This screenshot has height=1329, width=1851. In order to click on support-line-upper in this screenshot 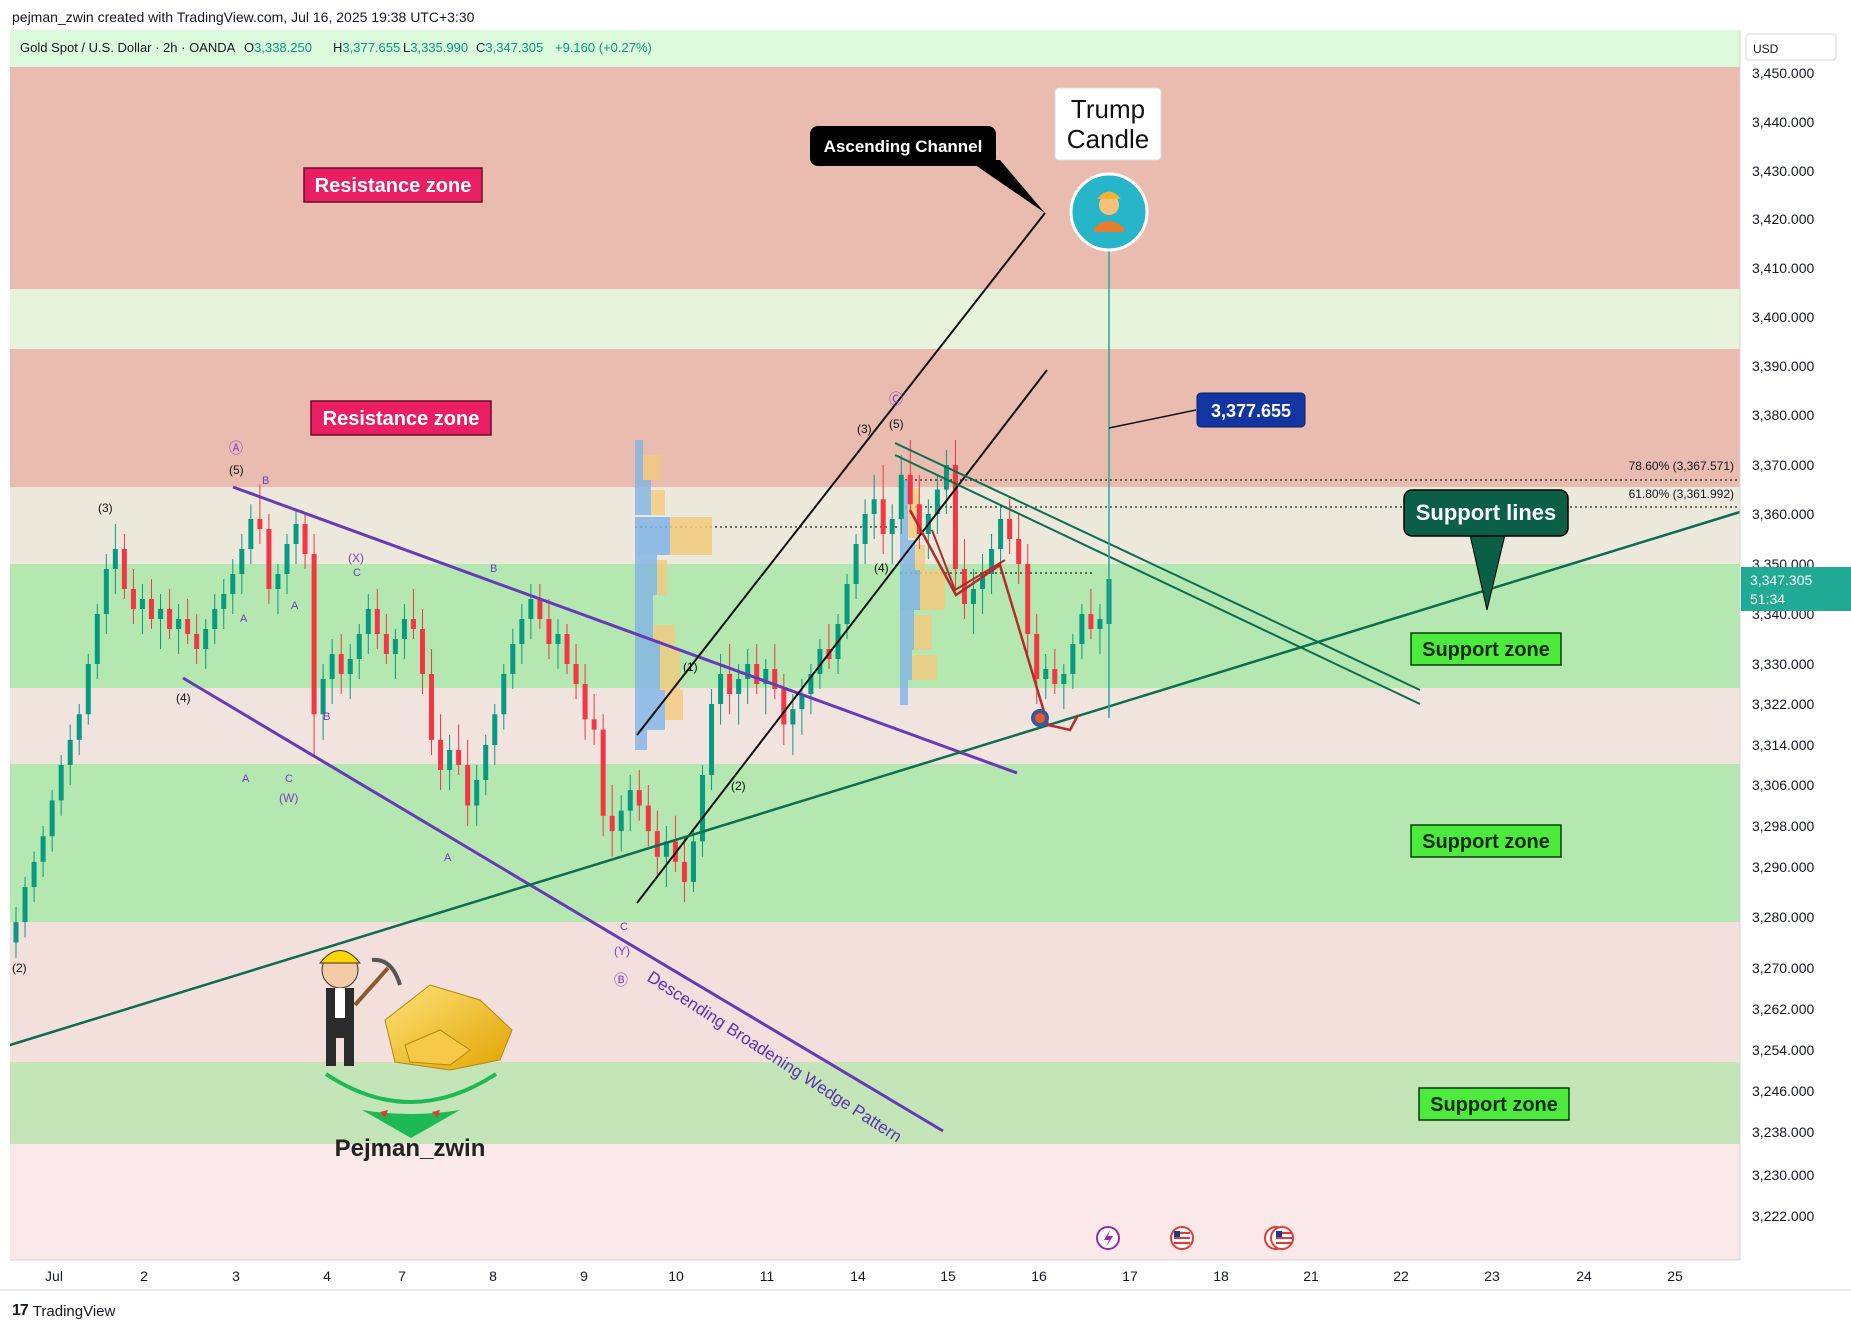, I will do `click(1157, 566)`.